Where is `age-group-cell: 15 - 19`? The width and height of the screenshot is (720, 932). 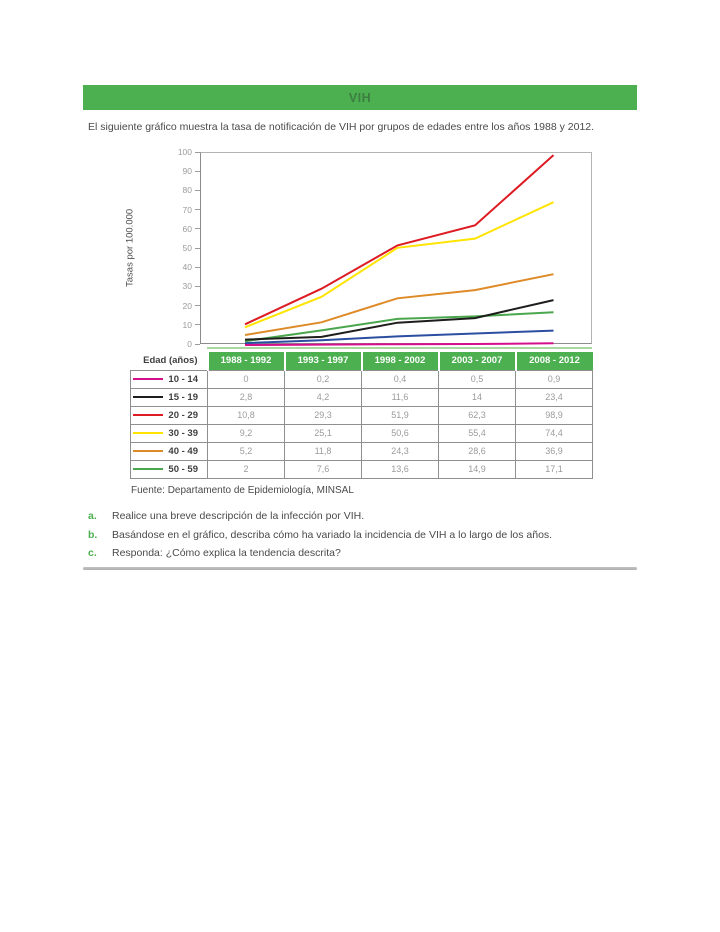 age-group-cell: 15 - 19 is located at coordinates (169, 397).